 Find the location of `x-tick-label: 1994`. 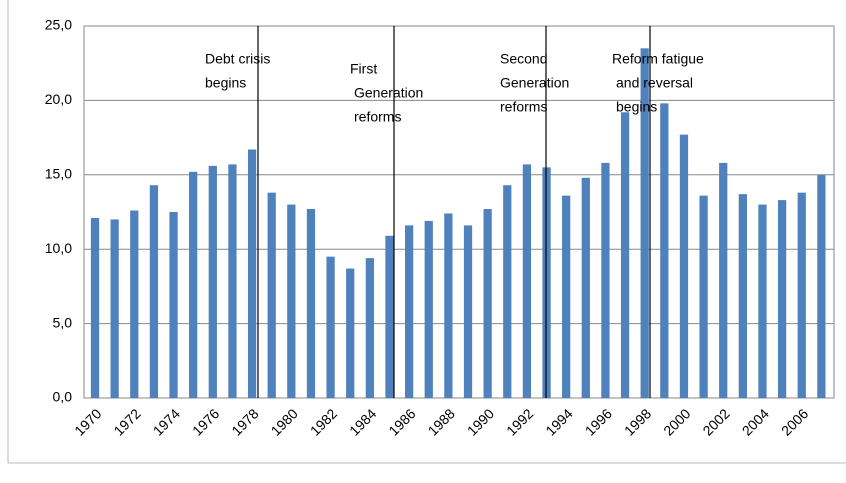

x-tick-label: 1994 is located at coordinates (558, 421).